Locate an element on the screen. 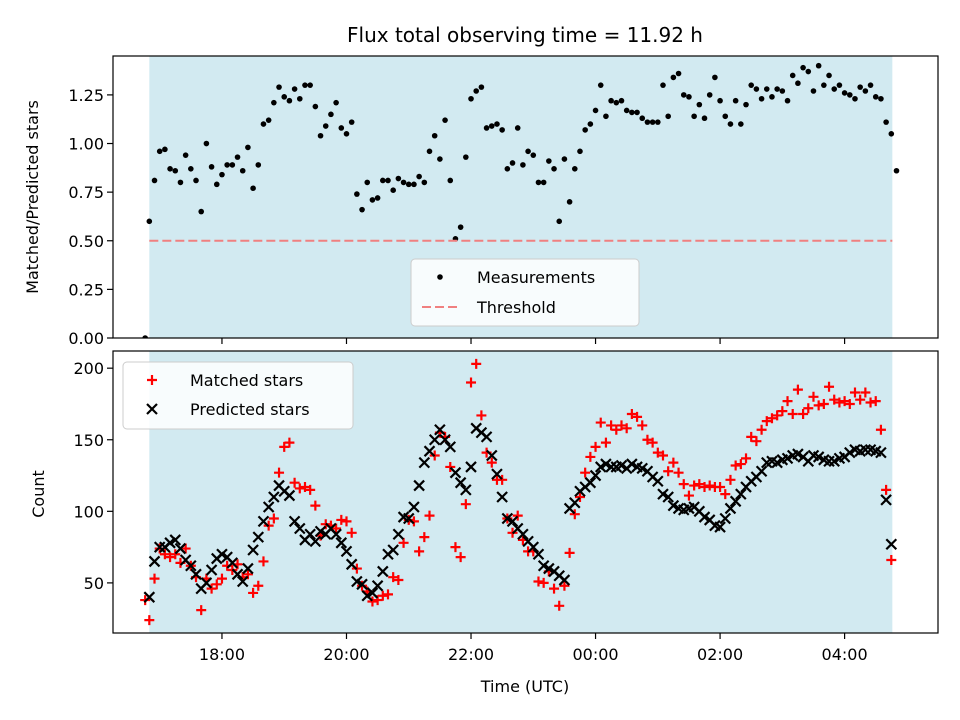 This screenshot has height=720, width=960. legend-label: Predicted stars is located at coordinates (250, 409).